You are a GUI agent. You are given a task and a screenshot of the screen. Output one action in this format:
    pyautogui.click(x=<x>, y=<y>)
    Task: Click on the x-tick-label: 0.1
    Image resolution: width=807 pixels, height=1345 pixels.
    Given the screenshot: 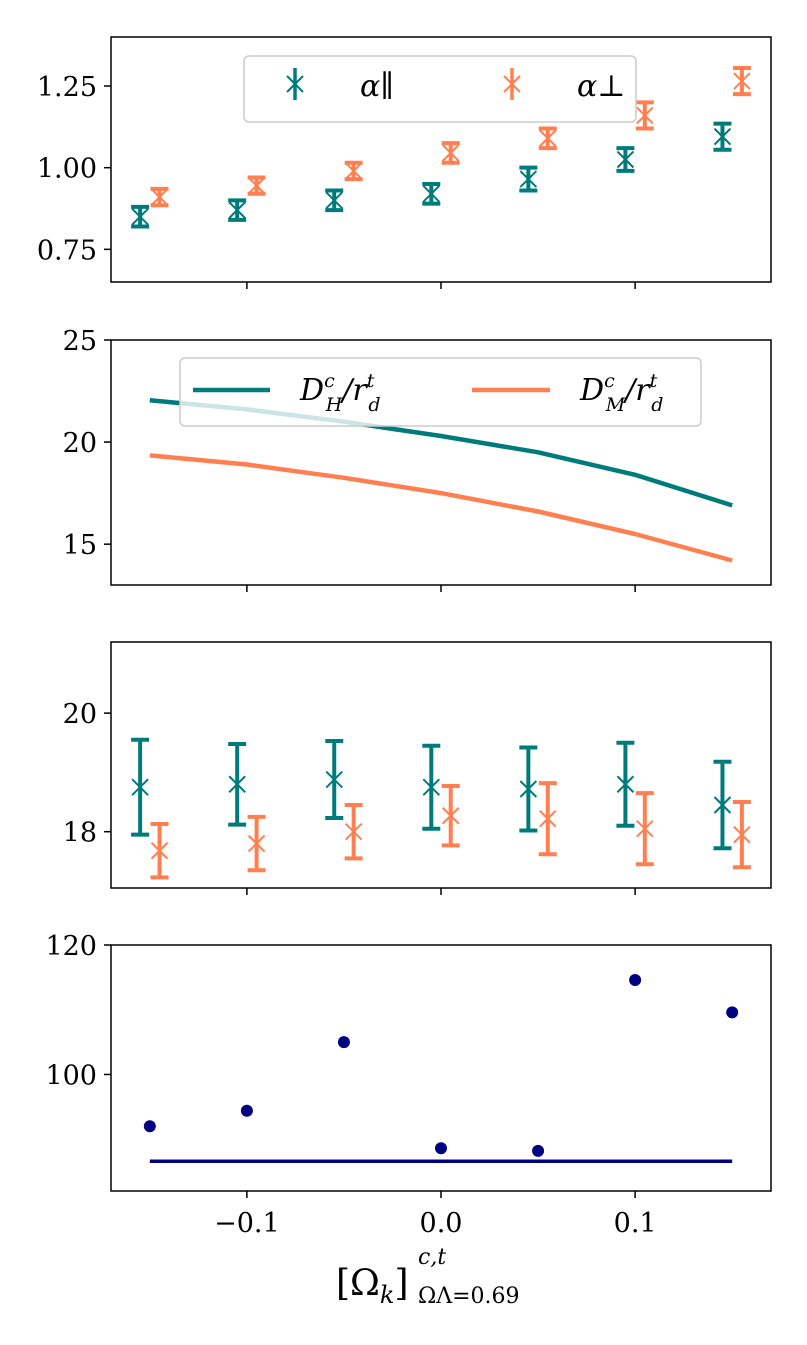 What is the action you would take?
    pyautogui.click(x=635, y=1223)
    